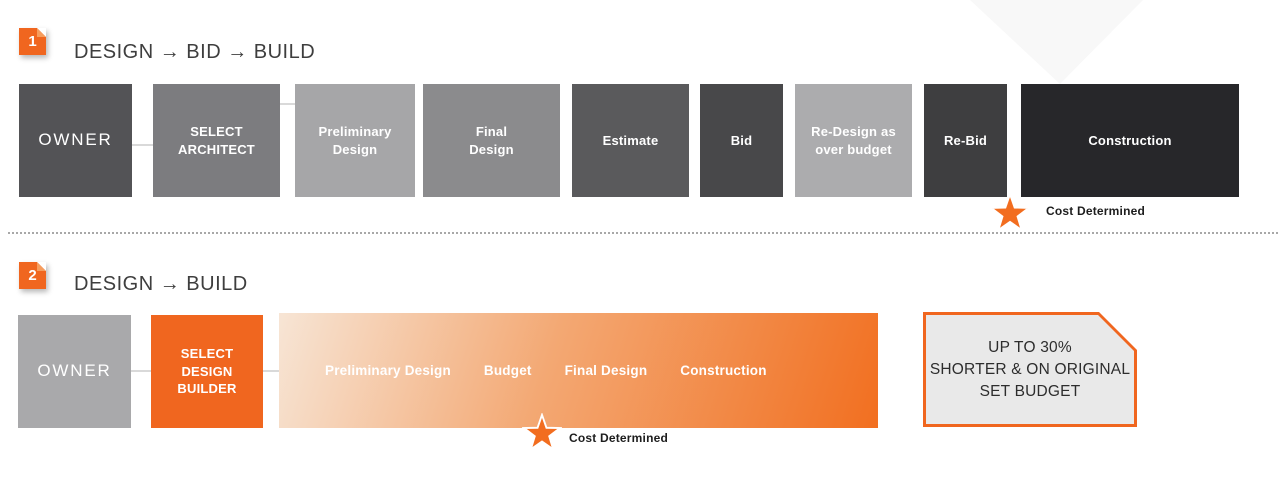 The image size is (1286, 486). Describe the element at coordinates (619, 438) in the screenshot. I see `cost-determined-label-2: Cost Determined` at that location.